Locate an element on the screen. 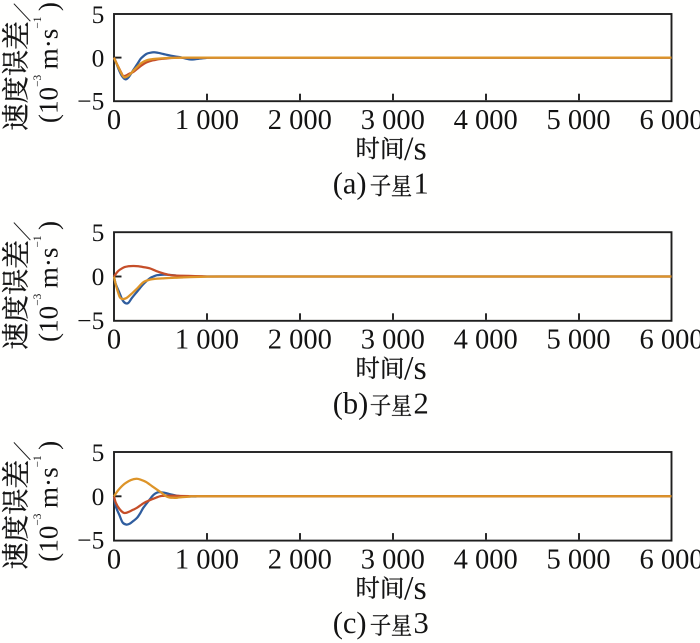 This screenshot has height=643, width=700. svg-text: 1 is located at coordinates (421, 184).